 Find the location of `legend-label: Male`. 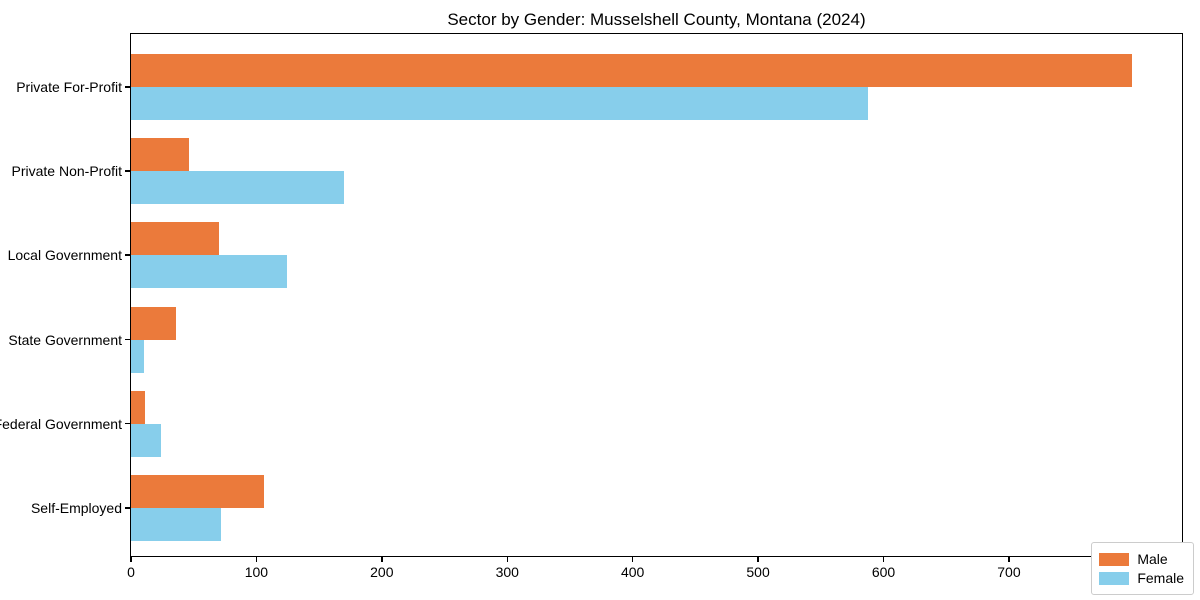

legend-label: Male is located at coordinates (1152, 559).